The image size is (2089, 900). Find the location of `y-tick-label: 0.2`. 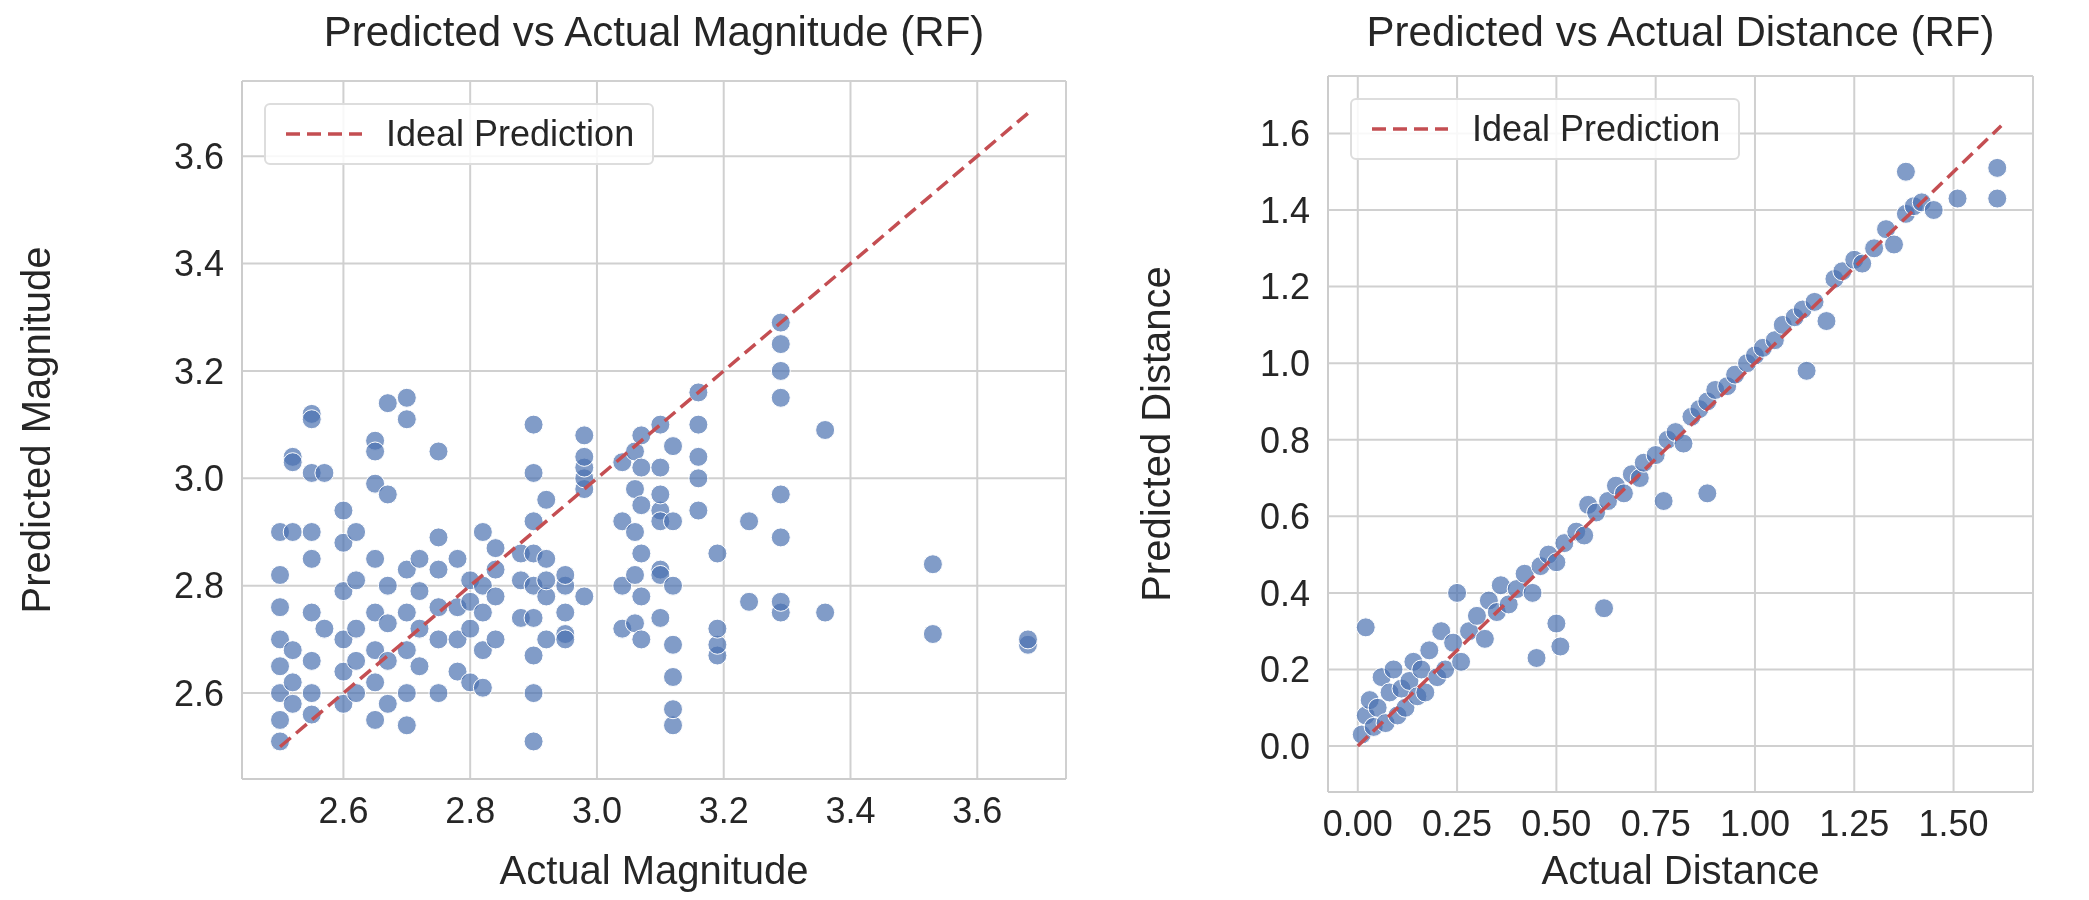

y-tick-label: 0.2 is located at coordinates (1284, 670).